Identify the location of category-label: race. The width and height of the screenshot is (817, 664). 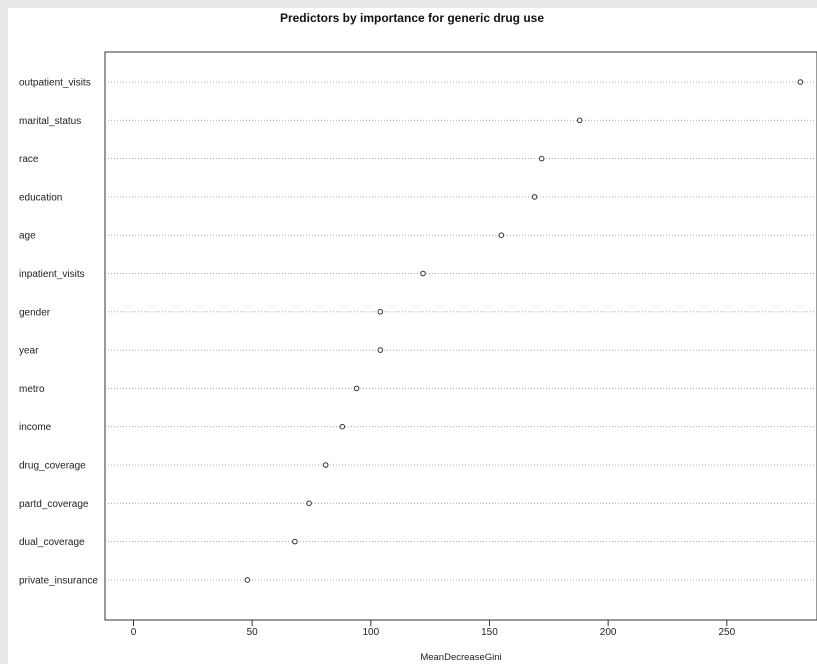
(29, 159).